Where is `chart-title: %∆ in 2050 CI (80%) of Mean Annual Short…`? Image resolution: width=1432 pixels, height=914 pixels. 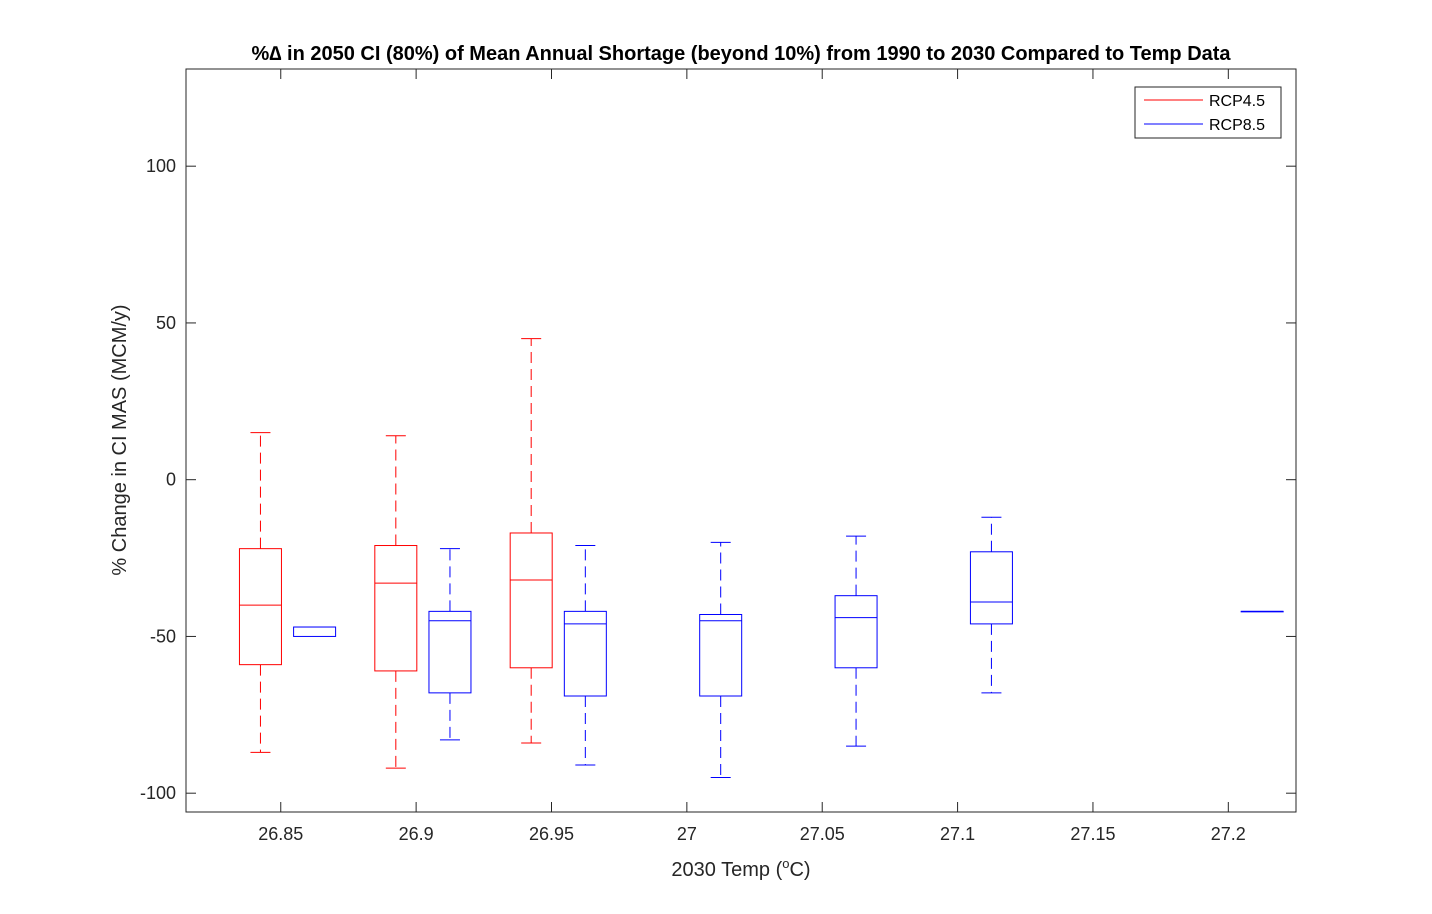
chart-title: %∆ in 2050 CI (80%) of Mean Annual Short… is located at coordinates (741, 54).